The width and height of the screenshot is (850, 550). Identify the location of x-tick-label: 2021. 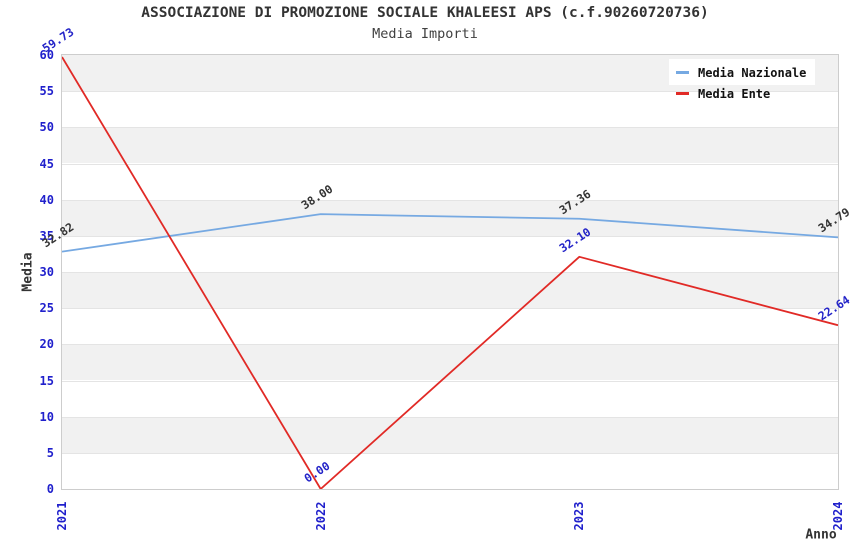
(62, 516).